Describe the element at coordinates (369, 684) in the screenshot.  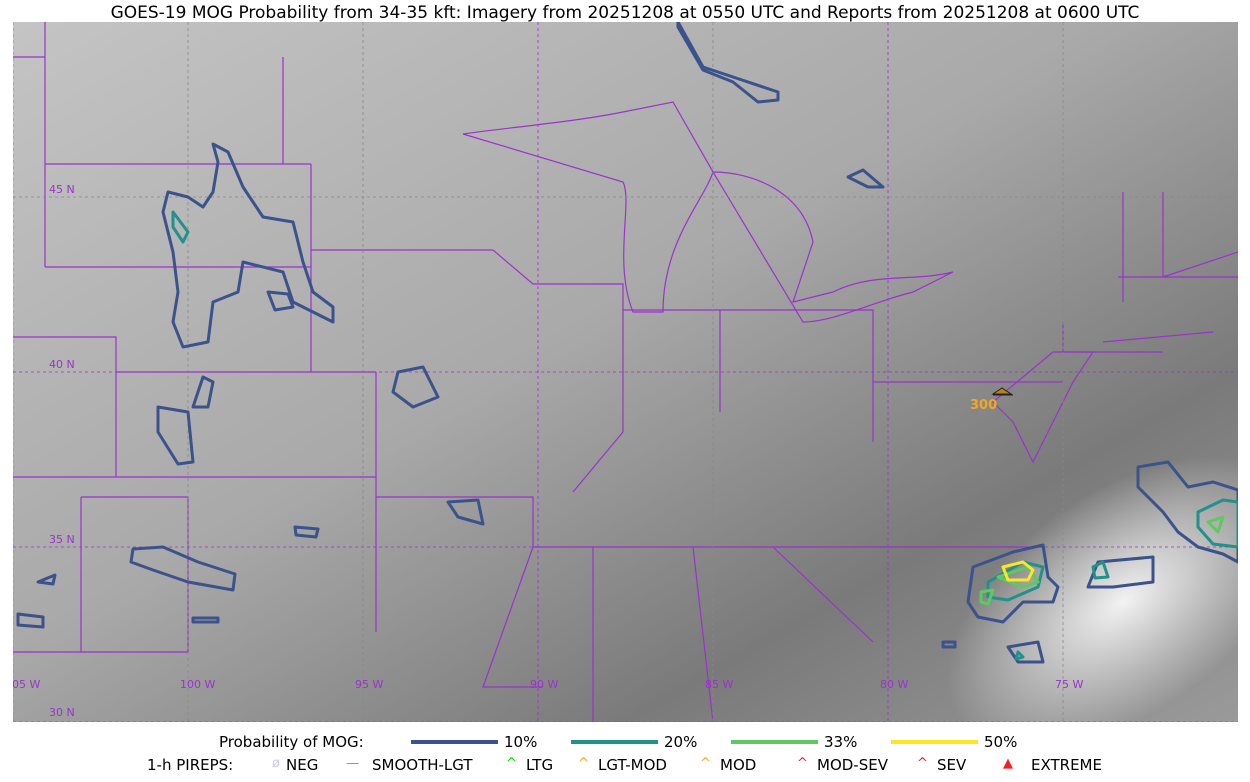
I see `lon-label: 95 W` at that location.